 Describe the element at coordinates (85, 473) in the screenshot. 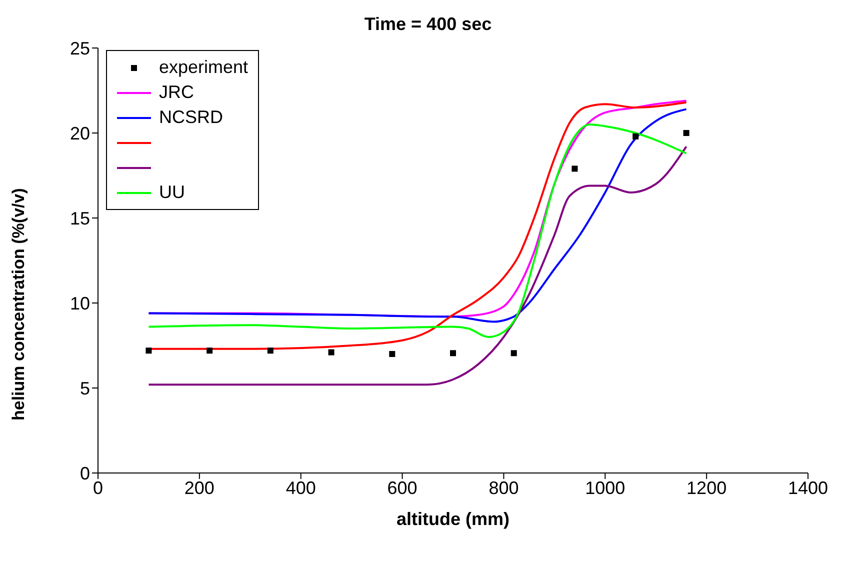

I see `y-tick-label: 0` at that location.